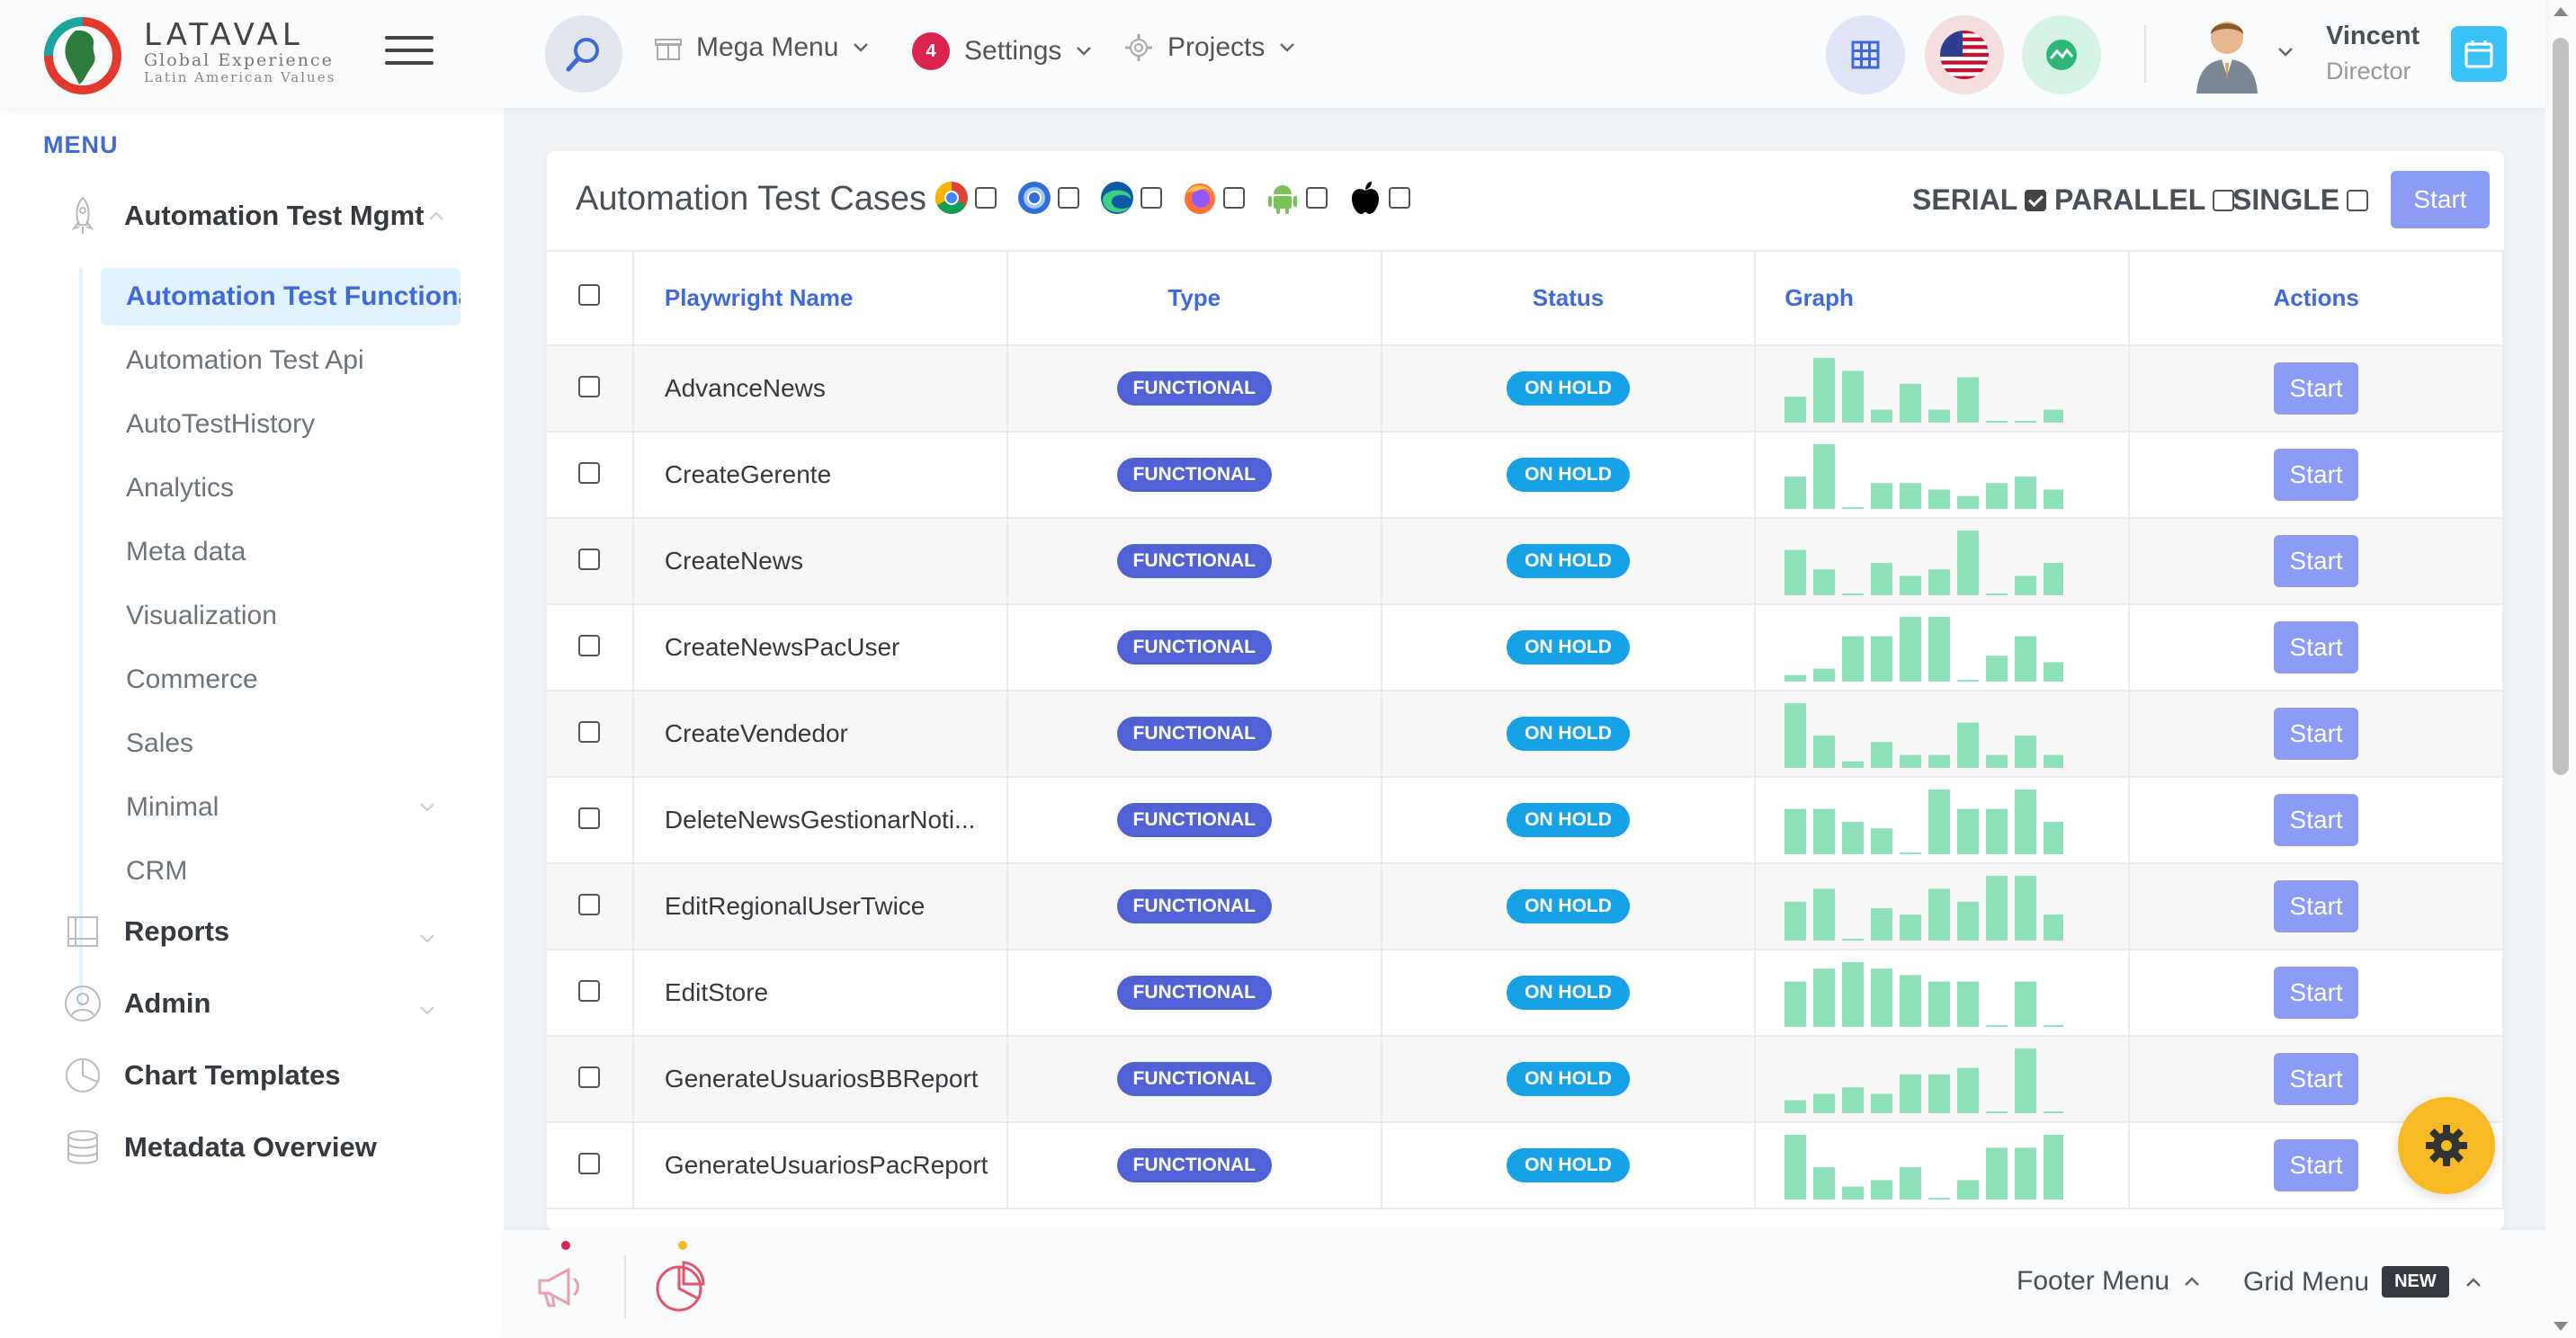  I want to click on scrollbar-thumb, so click(2561, 407).